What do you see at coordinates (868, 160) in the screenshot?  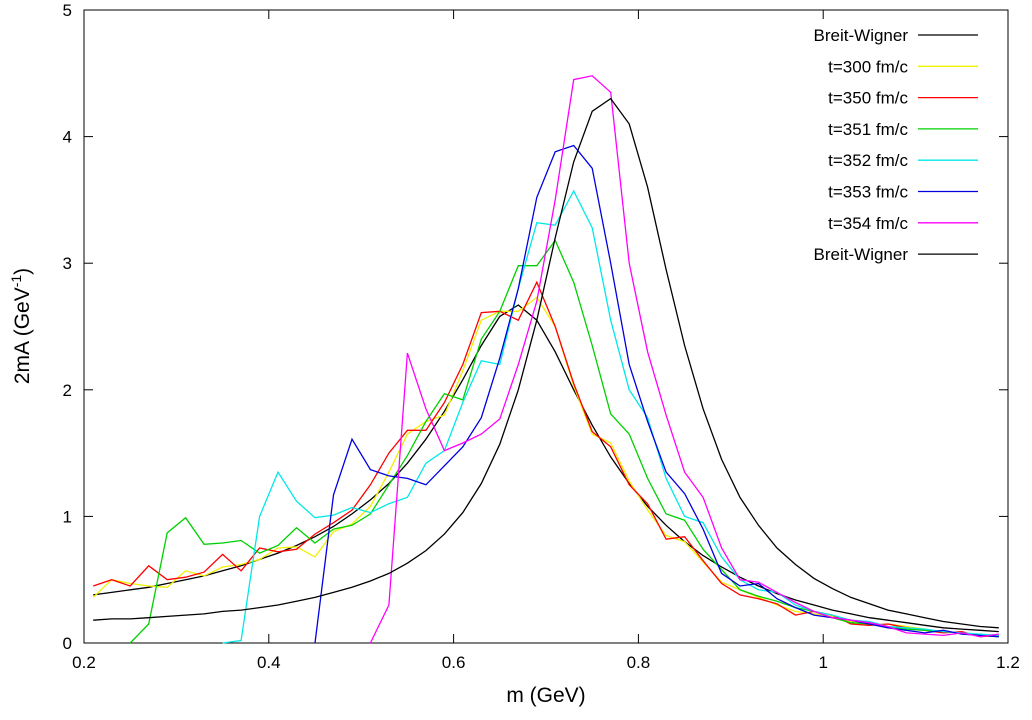 I see `legend-label: t=352 fm/c` at bounding box center [868, 160].